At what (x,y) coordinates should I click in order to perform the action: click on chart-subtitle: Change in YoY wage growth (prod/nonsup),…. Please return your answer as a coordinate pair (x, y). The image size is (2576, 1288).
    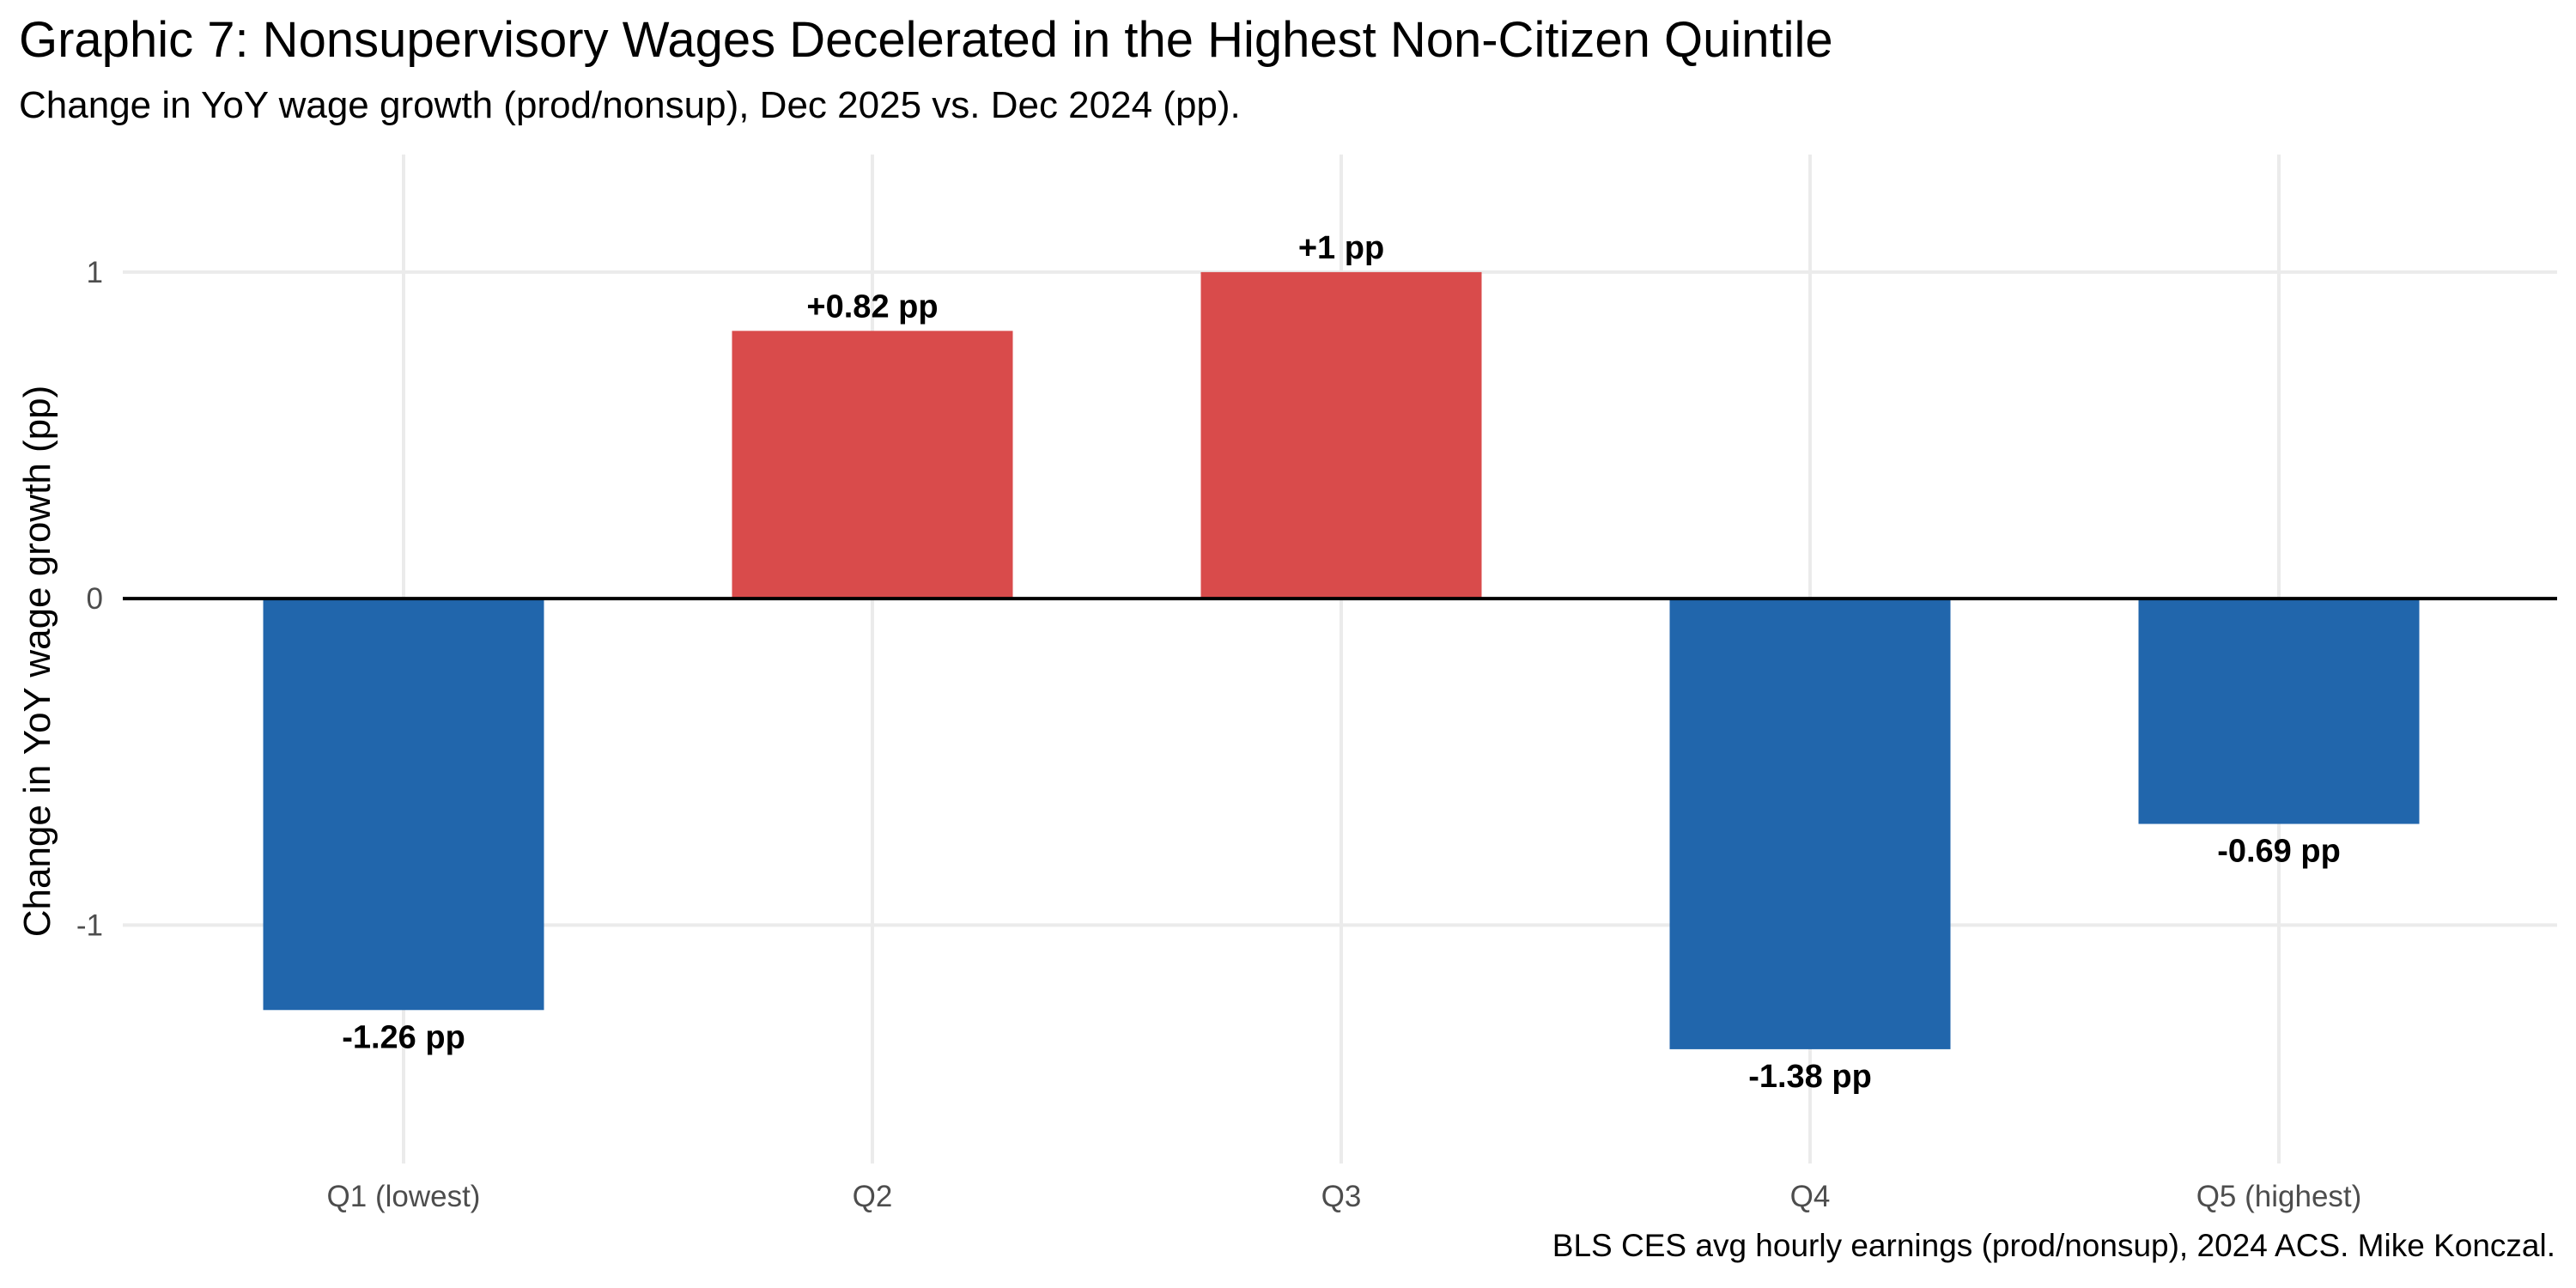
    Looking at the image, I should click on (630, 105).